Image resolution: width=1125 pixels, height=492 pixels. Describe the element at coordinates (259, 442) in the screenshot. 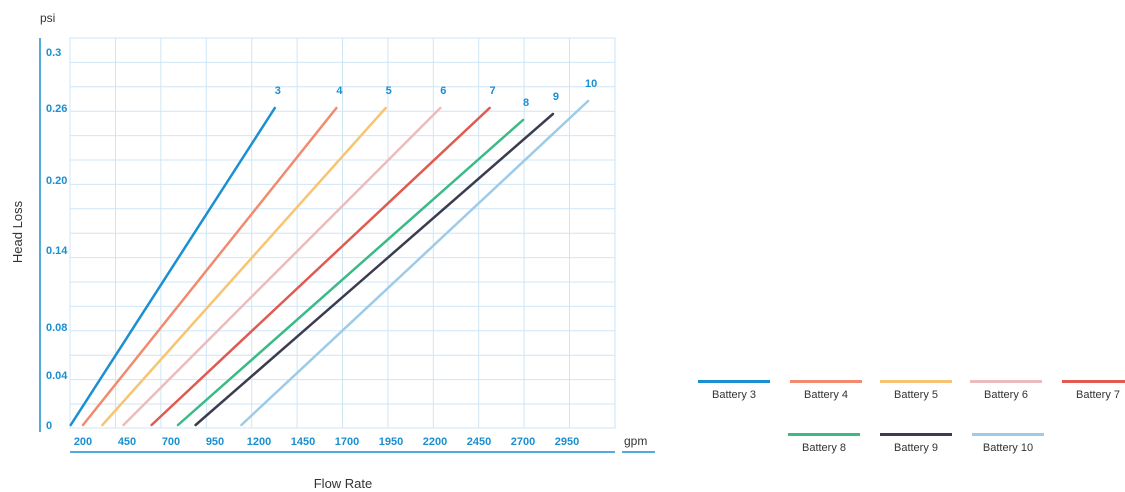

I see `x-tick-label: 1200` at that location.